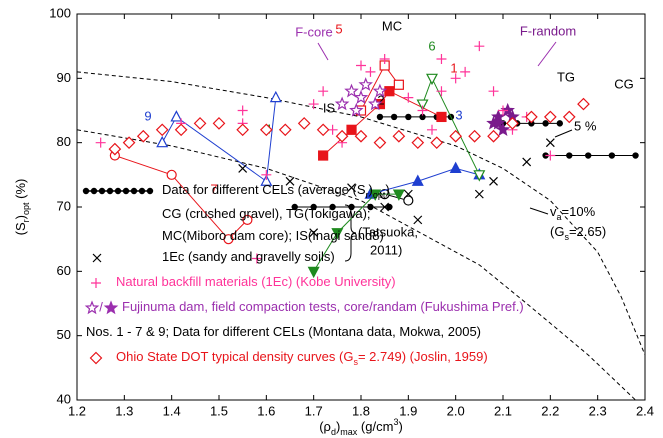 This screenshot has height=438, width=663. Describe the element at coordinates (585, 125) in the screenshot. I see `curve-label: 5 %` at that location.